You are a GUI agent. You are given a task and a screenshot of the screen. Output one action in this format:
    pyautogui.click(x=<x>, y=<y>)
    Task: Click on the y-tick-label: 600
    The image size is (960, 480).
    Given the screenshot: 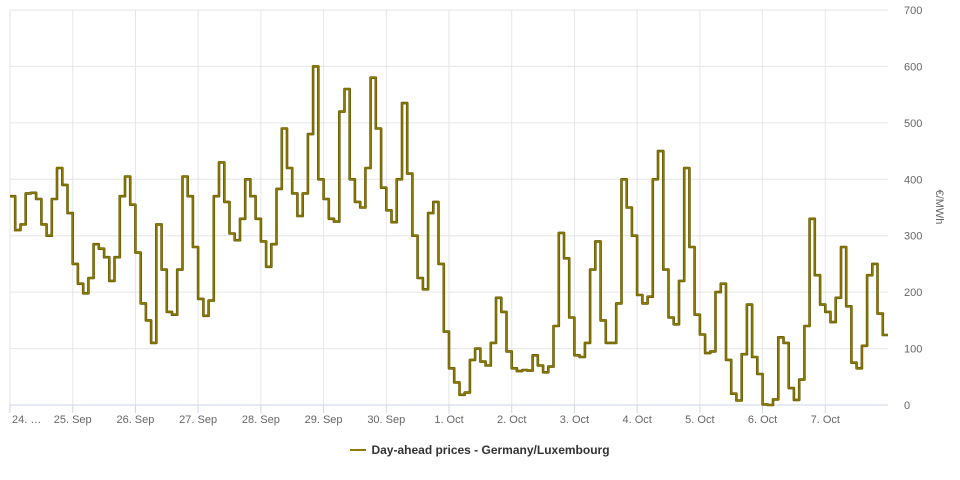 What is the action you would take?
    pyautogui.click(x=913, y=67)
    